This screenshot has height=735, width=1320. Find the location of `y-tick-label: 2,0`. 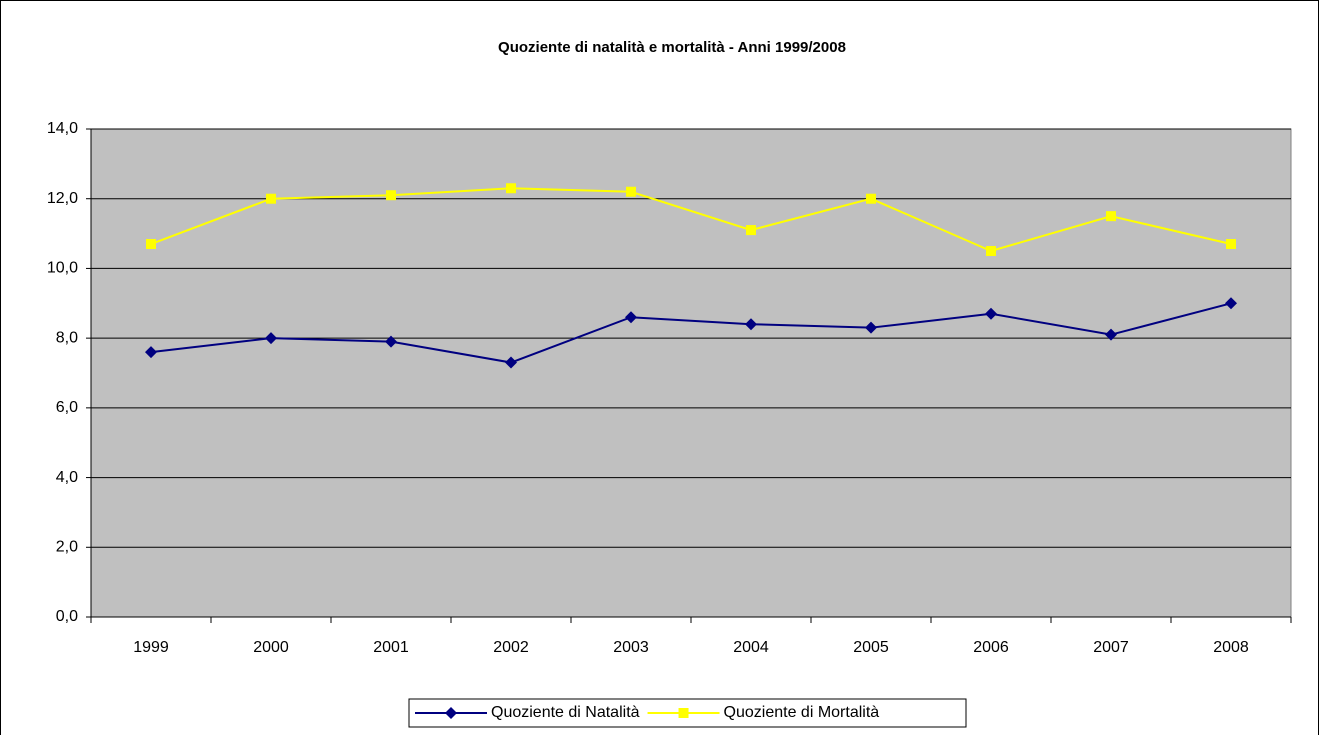

y-tick-label: 2,0 is located at coordinates (67, 547).